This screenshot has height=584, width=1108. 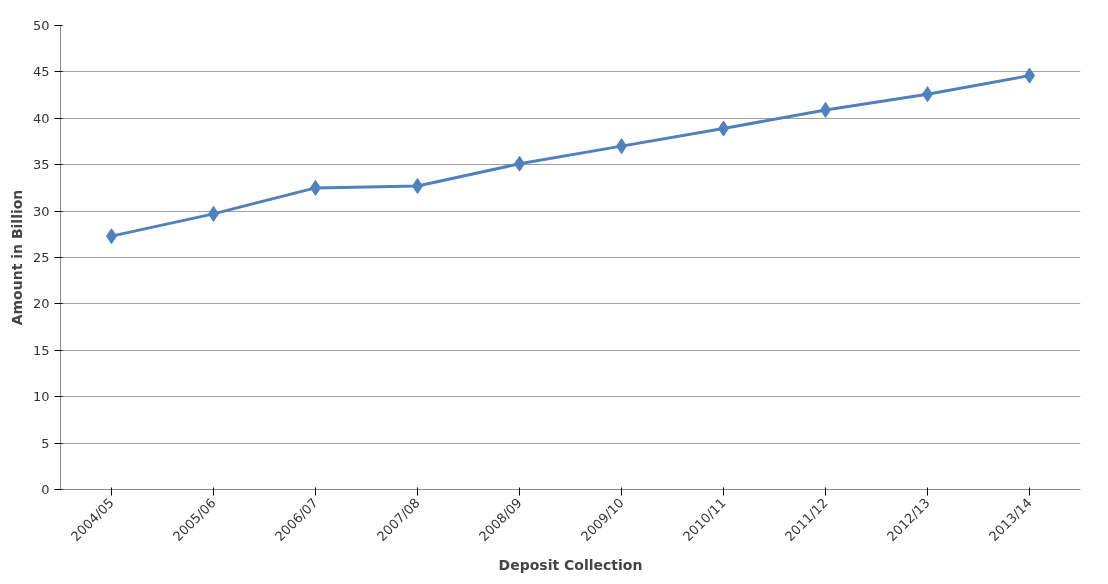 What do you see at coordinates (41, 257) in the screenshot?
I see `y-tick-label: 25` at bounding box center [41, 257].